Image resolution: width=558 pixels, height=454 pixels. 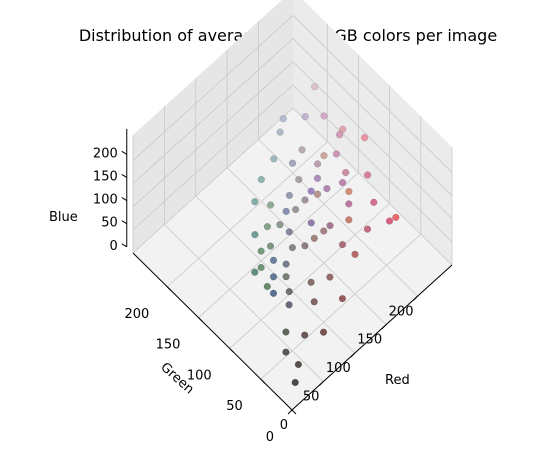 What do you see at coordinates (105, 176) in the screenshot?
I see `blue-tick-label-150: 150` at bounding box center [105, 176].